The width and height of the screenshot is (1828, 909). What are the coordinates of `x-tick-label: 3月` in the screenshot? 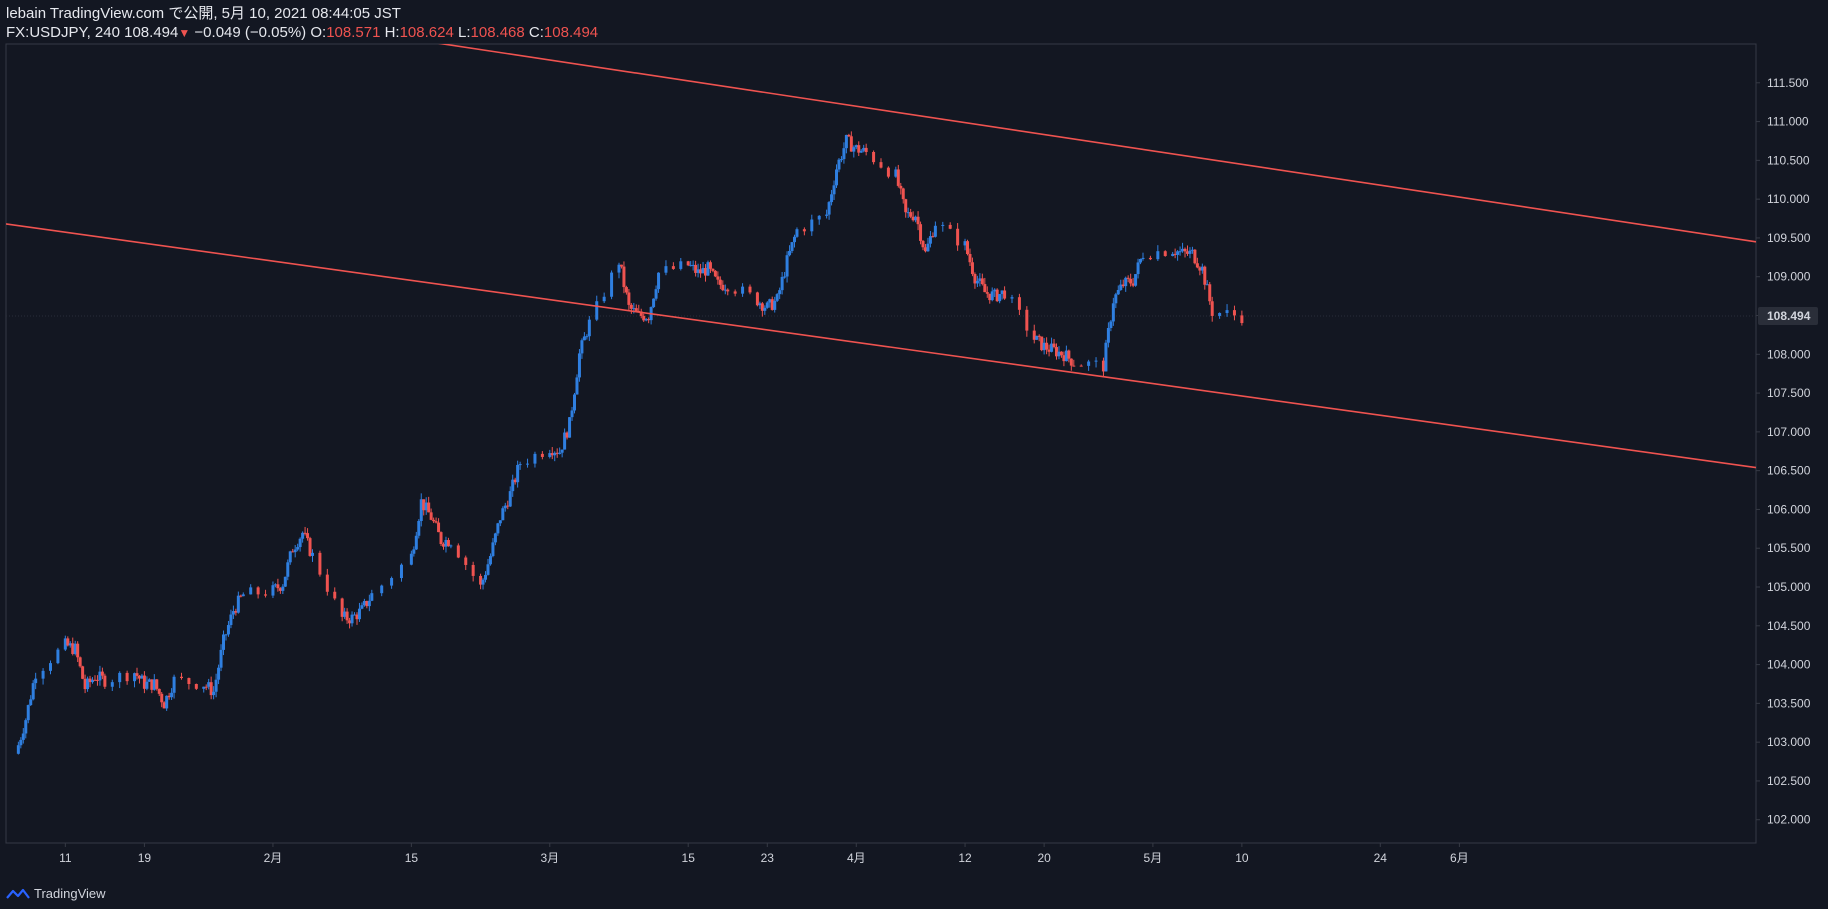 It's located at (549, 858).